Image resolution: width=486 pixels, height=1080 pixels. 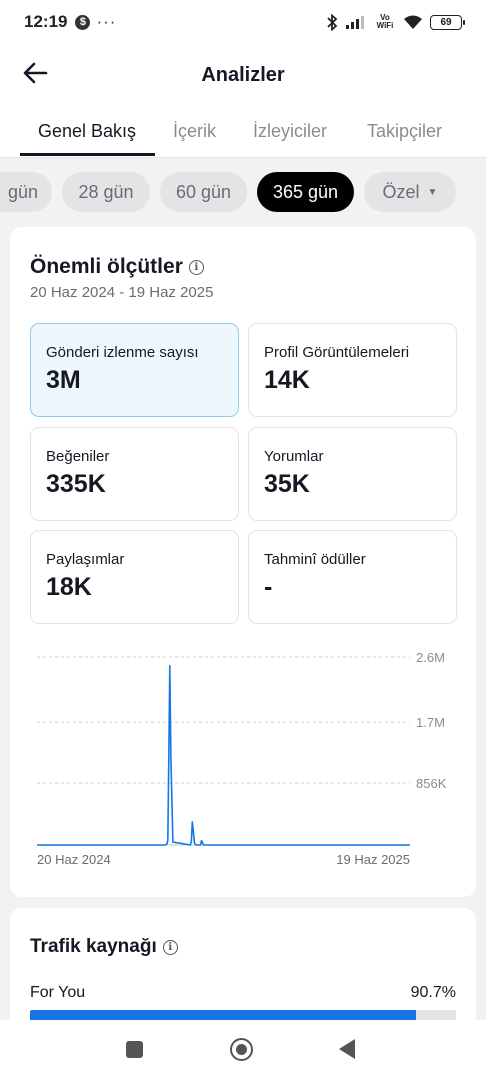 I want to click on series-line, so click(x=223, y=755).